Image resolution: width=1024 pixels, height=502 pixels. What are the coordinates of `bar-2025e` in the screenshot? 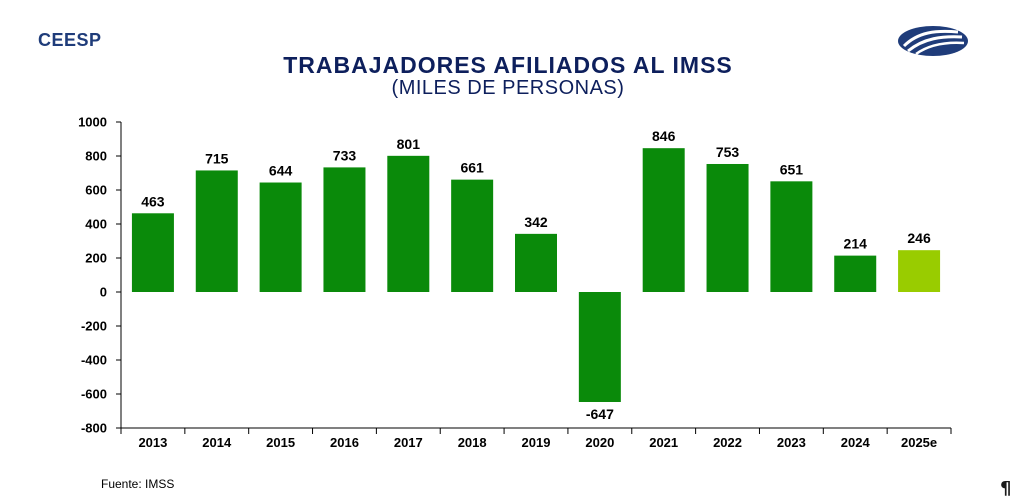 It's located at (919, 271).